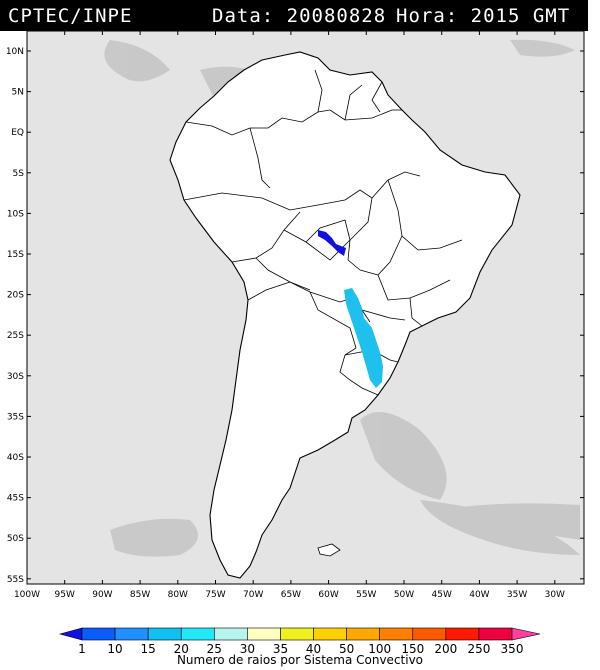 Image resolution: width=600 pixels, height=670 pixels. What do you see at coordinates (15, 458) in the screenshot?
I see `lat-label: 40S` at bounding box center [15, 458].